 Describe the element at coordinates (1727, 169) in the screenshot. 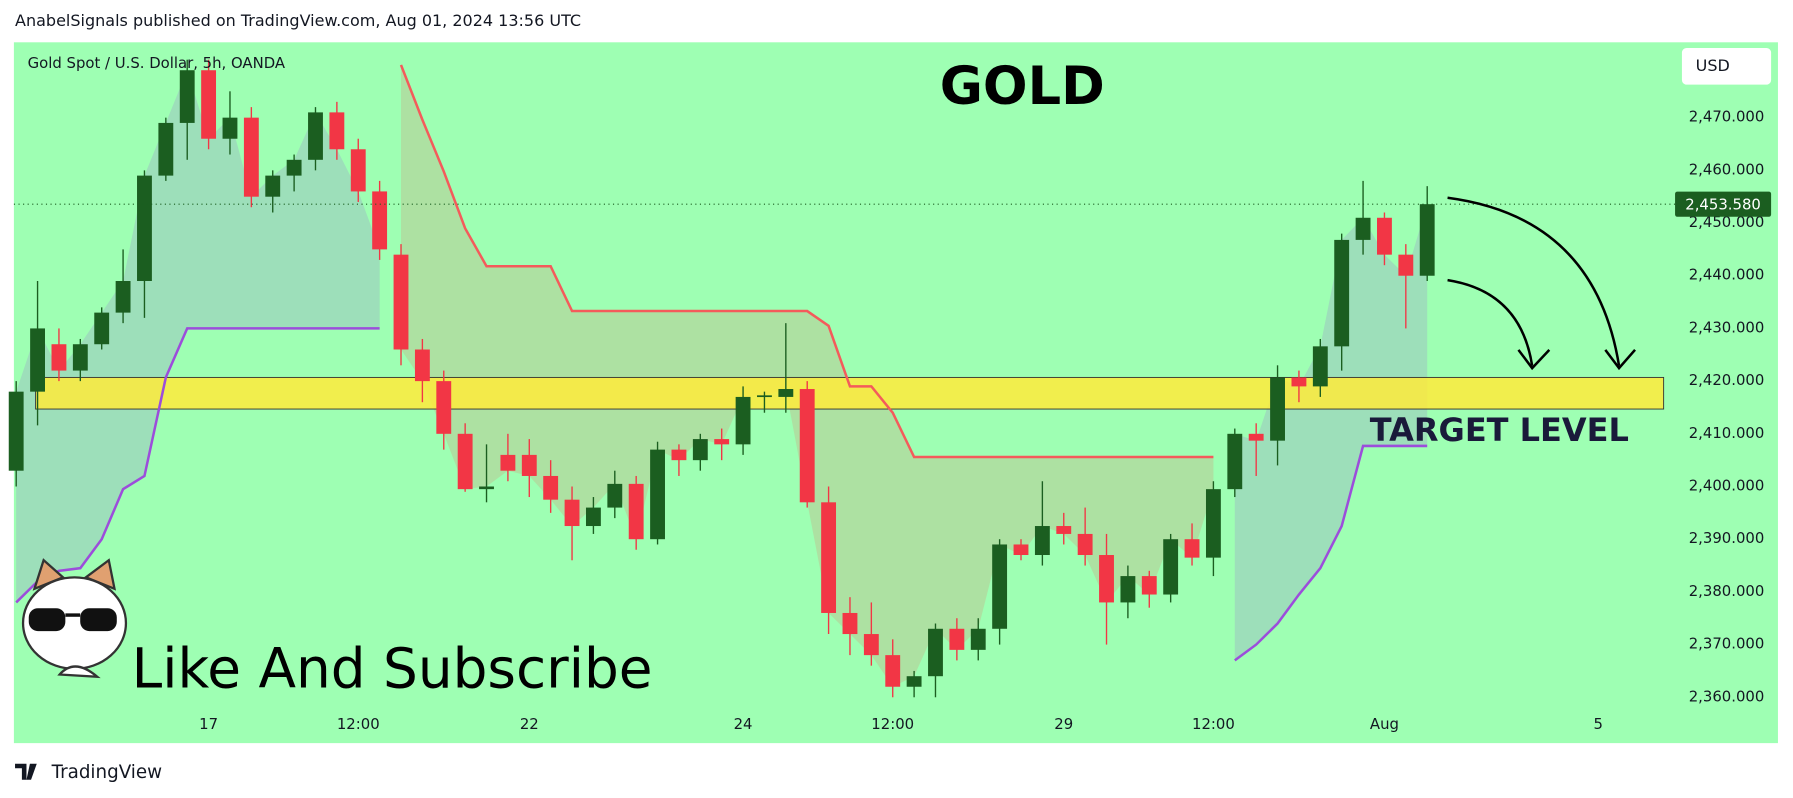

I see `y-tick-label: 2,460.000` at that location.